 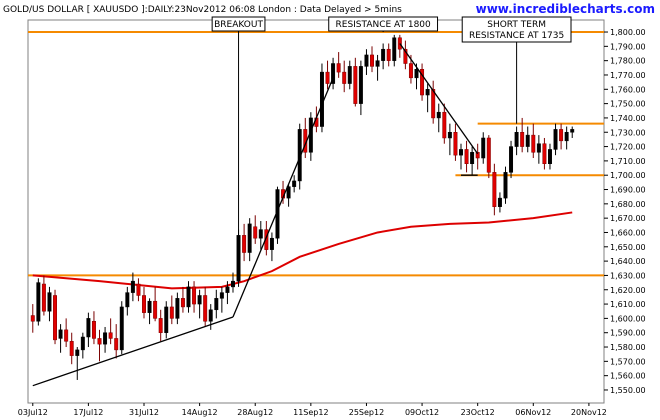 What do you see at coordinates (628, 147) in the screenshot?
I see `y-tick-label: 1,720.00` at bounding box center [628, 147].